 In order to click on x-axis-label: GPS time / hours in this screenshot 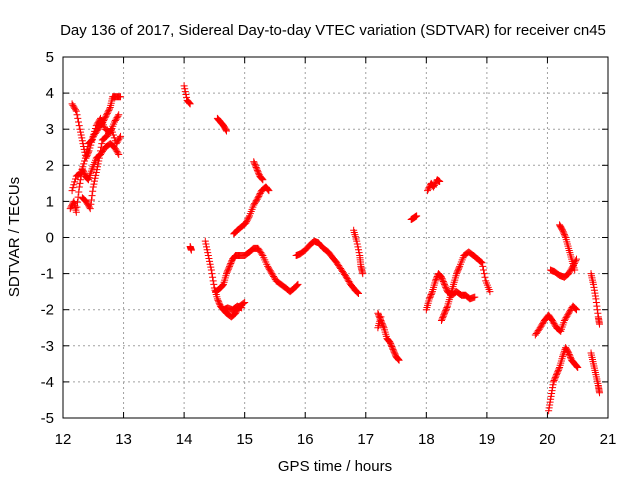, I will do `click(335, 466)`.